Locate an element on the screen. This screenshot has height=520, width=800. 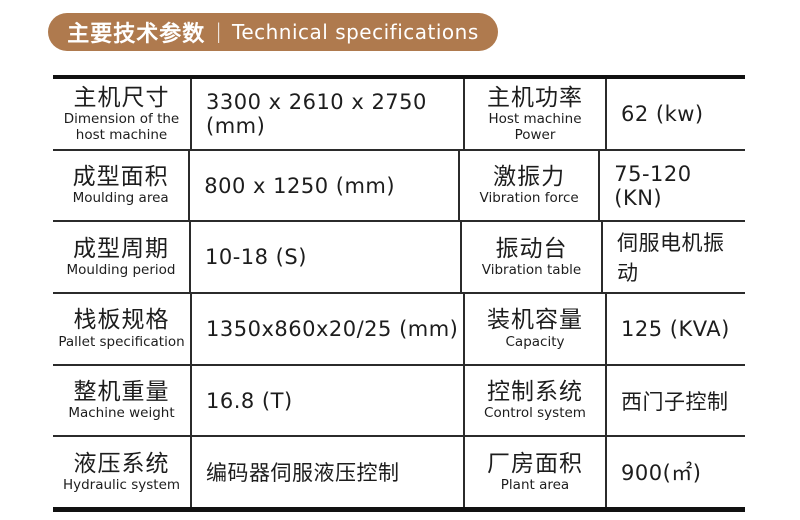
section-header: 主要技术参数 | Technical specifications is located at coordinates (273, 32).